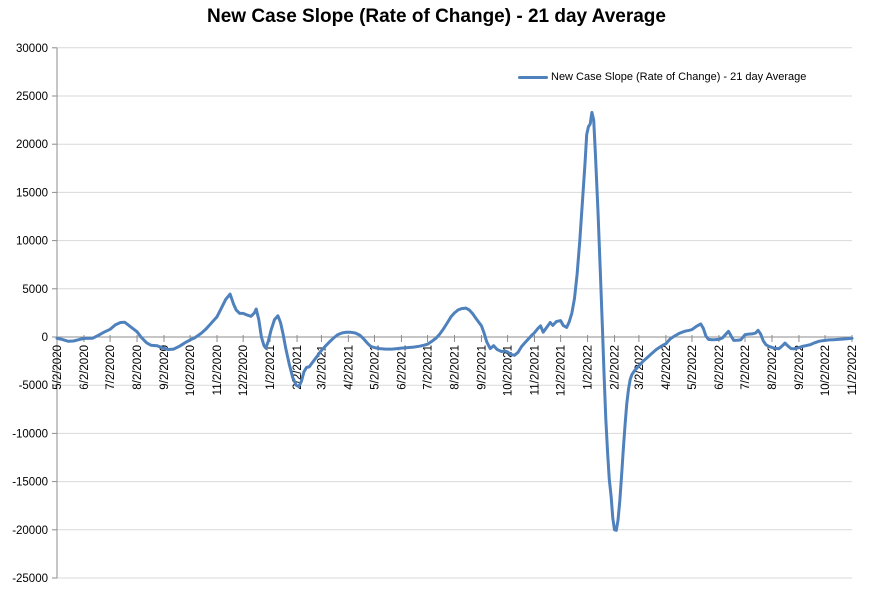 This screenshot has width=873, height=596. Describe the element at coordinates (482, 367) in the screenshot. I see `x-axis-label: 9/2/2021` at that location.